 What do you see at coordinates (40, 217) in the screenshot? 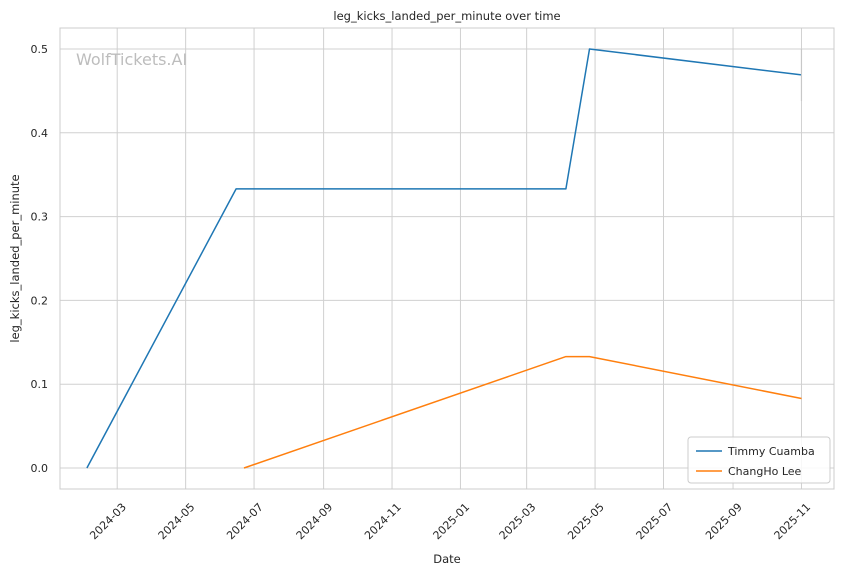
I see `y-tick-label: 0.3` at bounding box center [40, 217].